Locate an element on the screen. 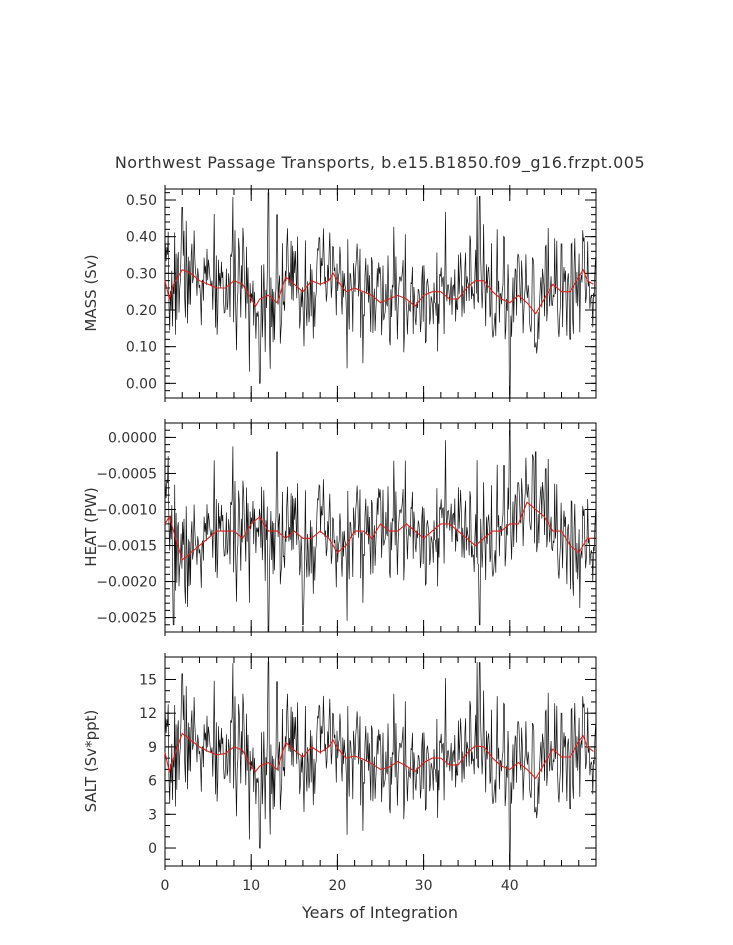 This screenshot has height=945, width=733. y-tick-label: 0.50 is located at coordinates (141, 201).